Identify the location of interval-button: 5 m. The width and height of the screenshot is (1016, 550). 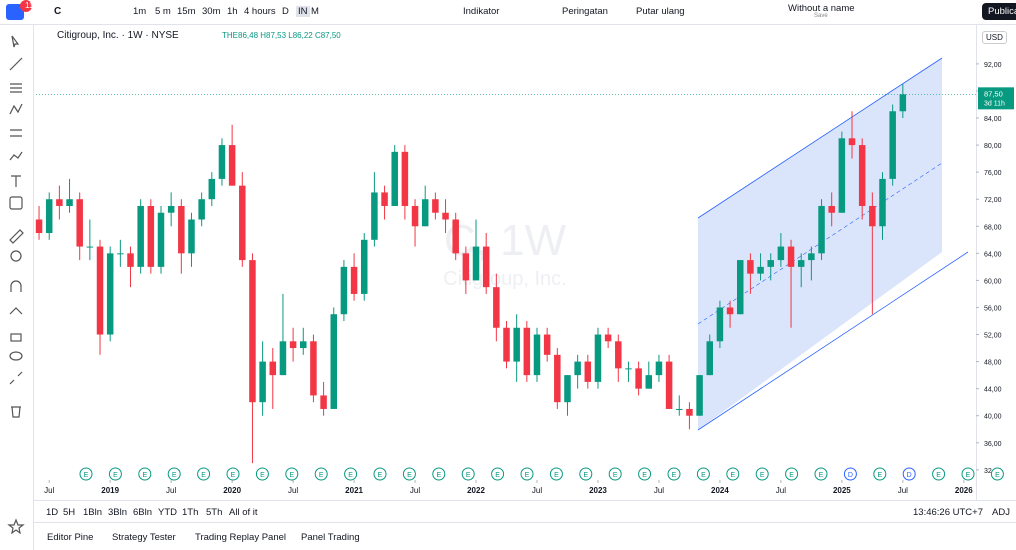
(163, 11).